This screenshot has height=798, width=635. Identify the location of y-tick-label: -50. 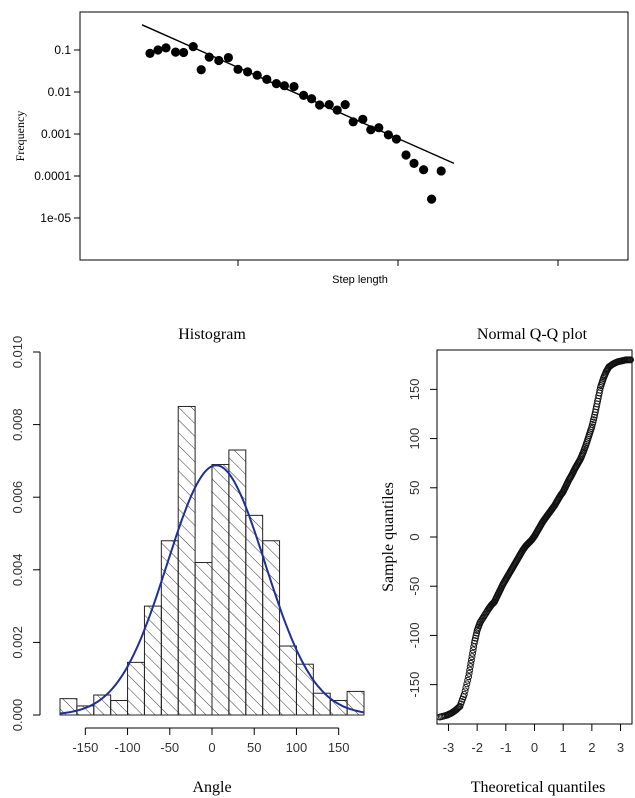
(414, 586).